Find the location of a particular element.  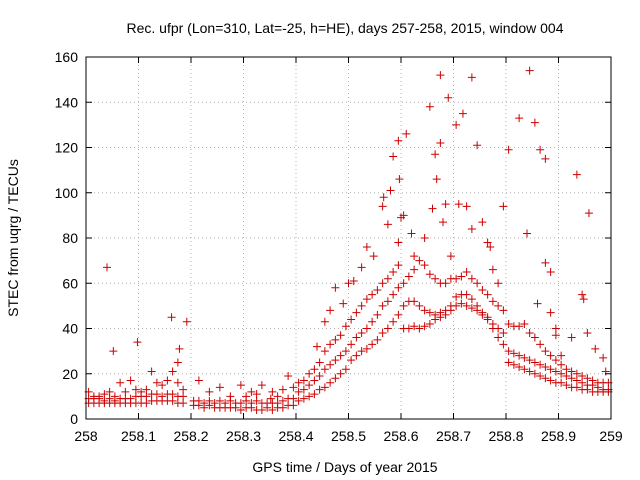

y-tick-label: 120 is located at coordinates (67, 148).